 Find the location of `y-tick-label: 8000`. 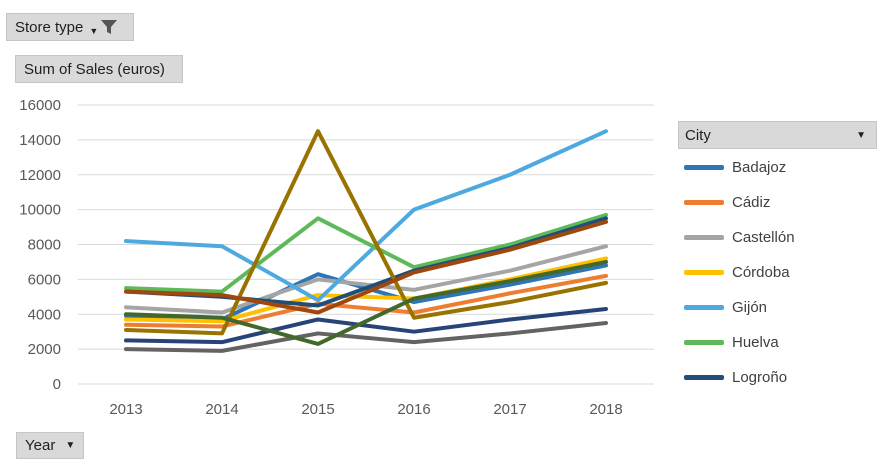

y-tick-label: 8000 is located at coordinates (44, 245).